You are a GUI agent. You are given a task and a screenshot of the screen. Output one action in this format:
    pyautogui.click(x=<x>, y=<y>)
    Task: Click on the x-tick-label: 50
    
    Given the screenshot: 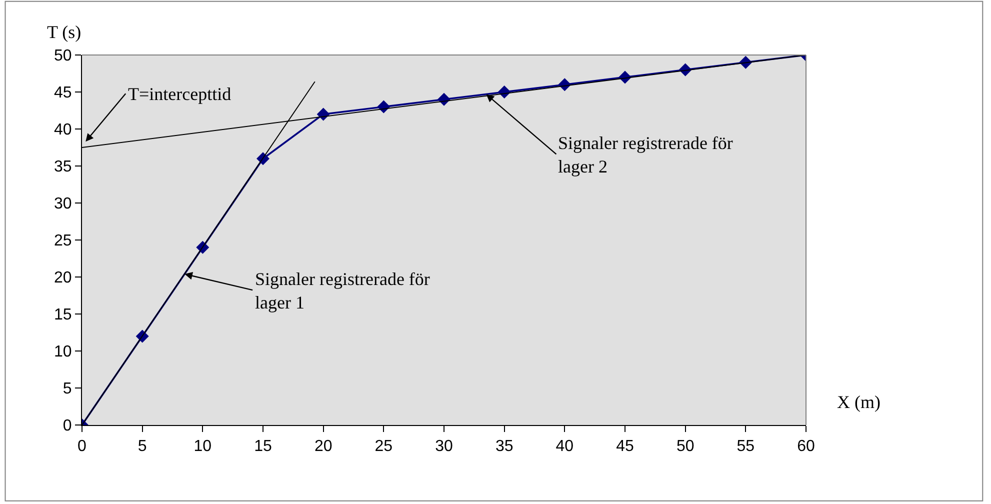 What is the action you would take?
    pyautogui.click(x=685, y=447)
    